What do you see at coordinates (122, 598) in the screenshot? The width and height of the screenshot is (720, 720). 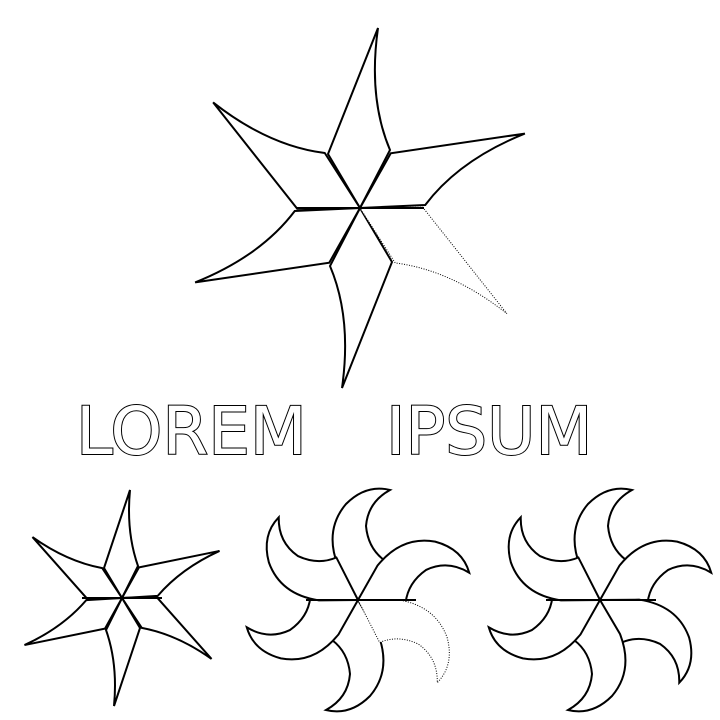 I see `six-blade-star-small-icon` at bounding box center [122, 598].